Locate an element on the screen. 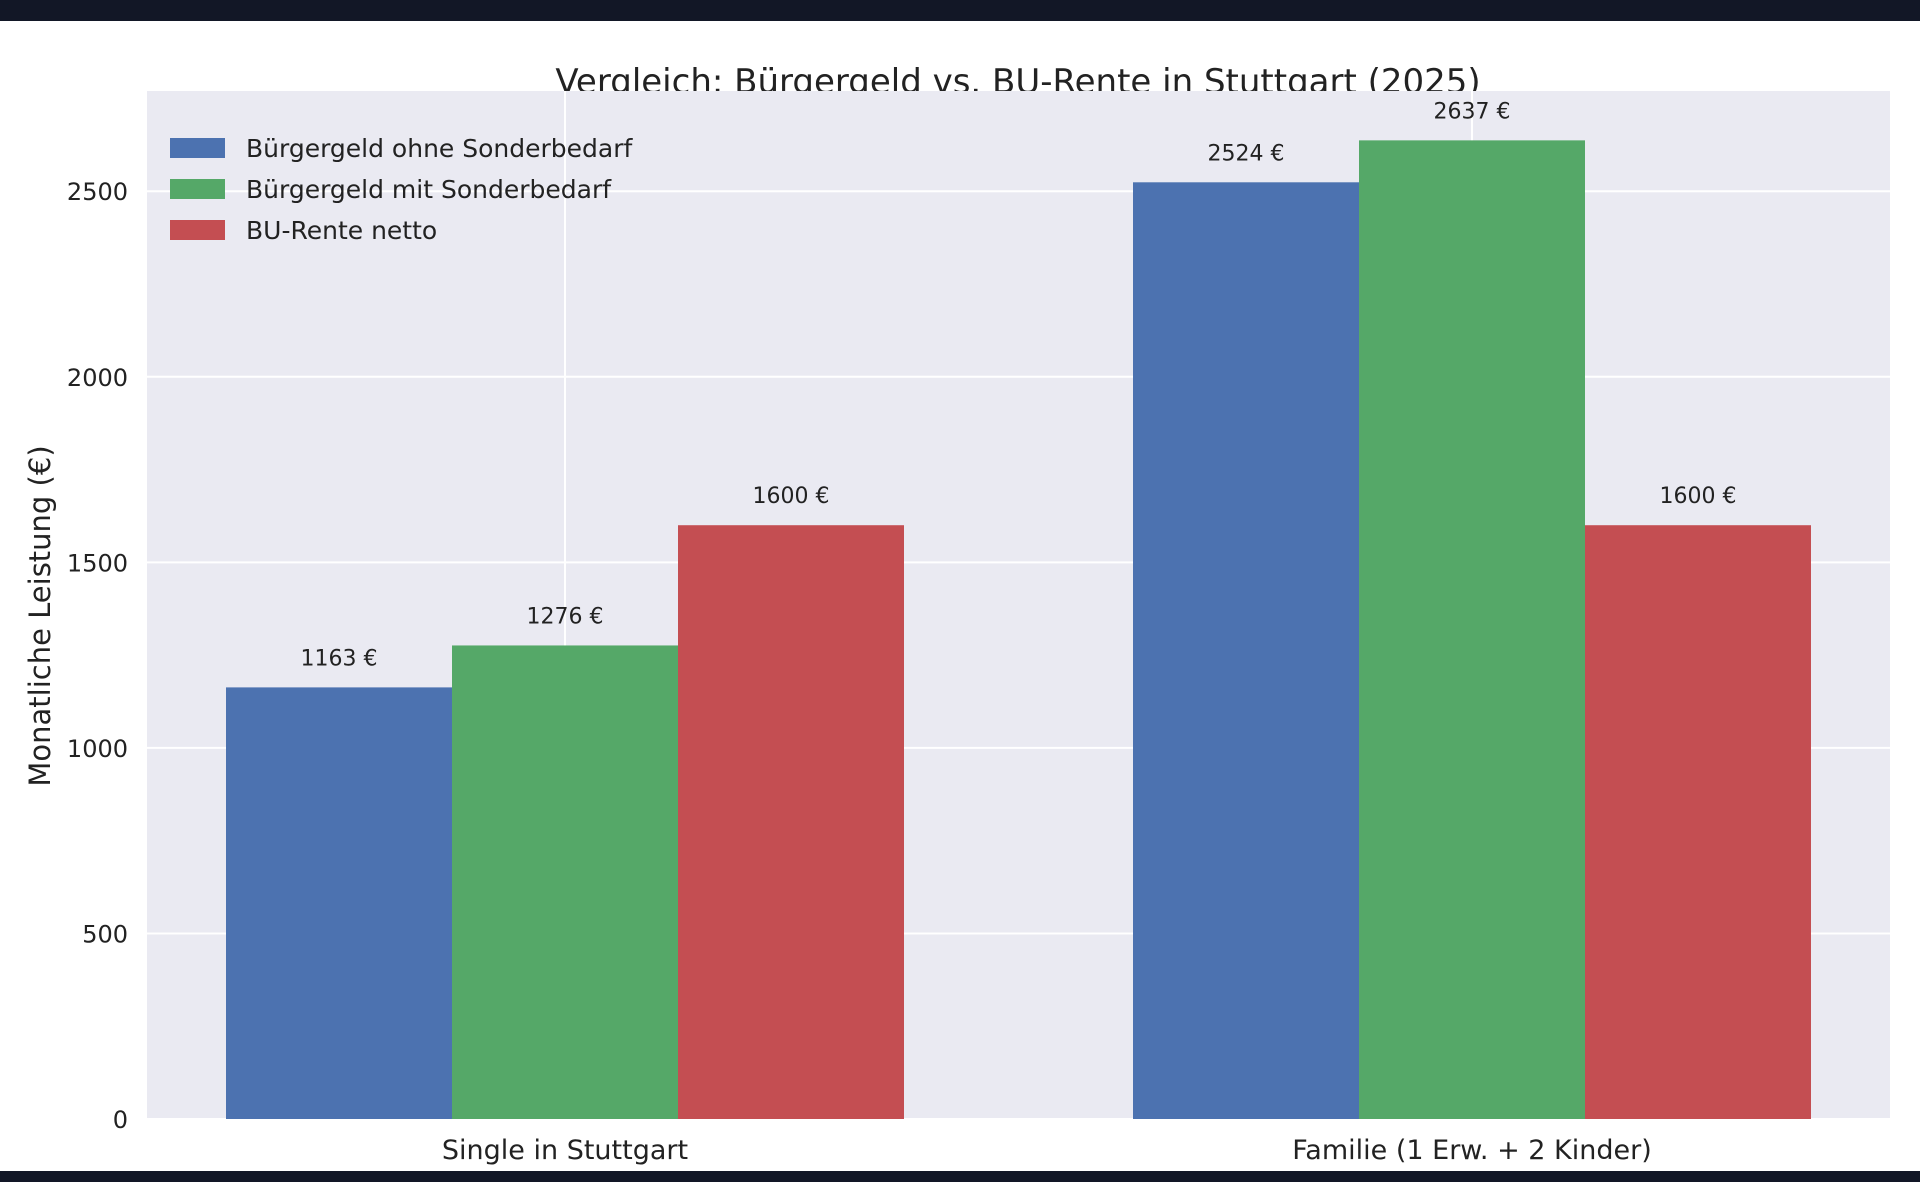 The height and width of the screenshot is (1182, 1920). bar-value-label: 1276 € is located at coordinates (565, 616).